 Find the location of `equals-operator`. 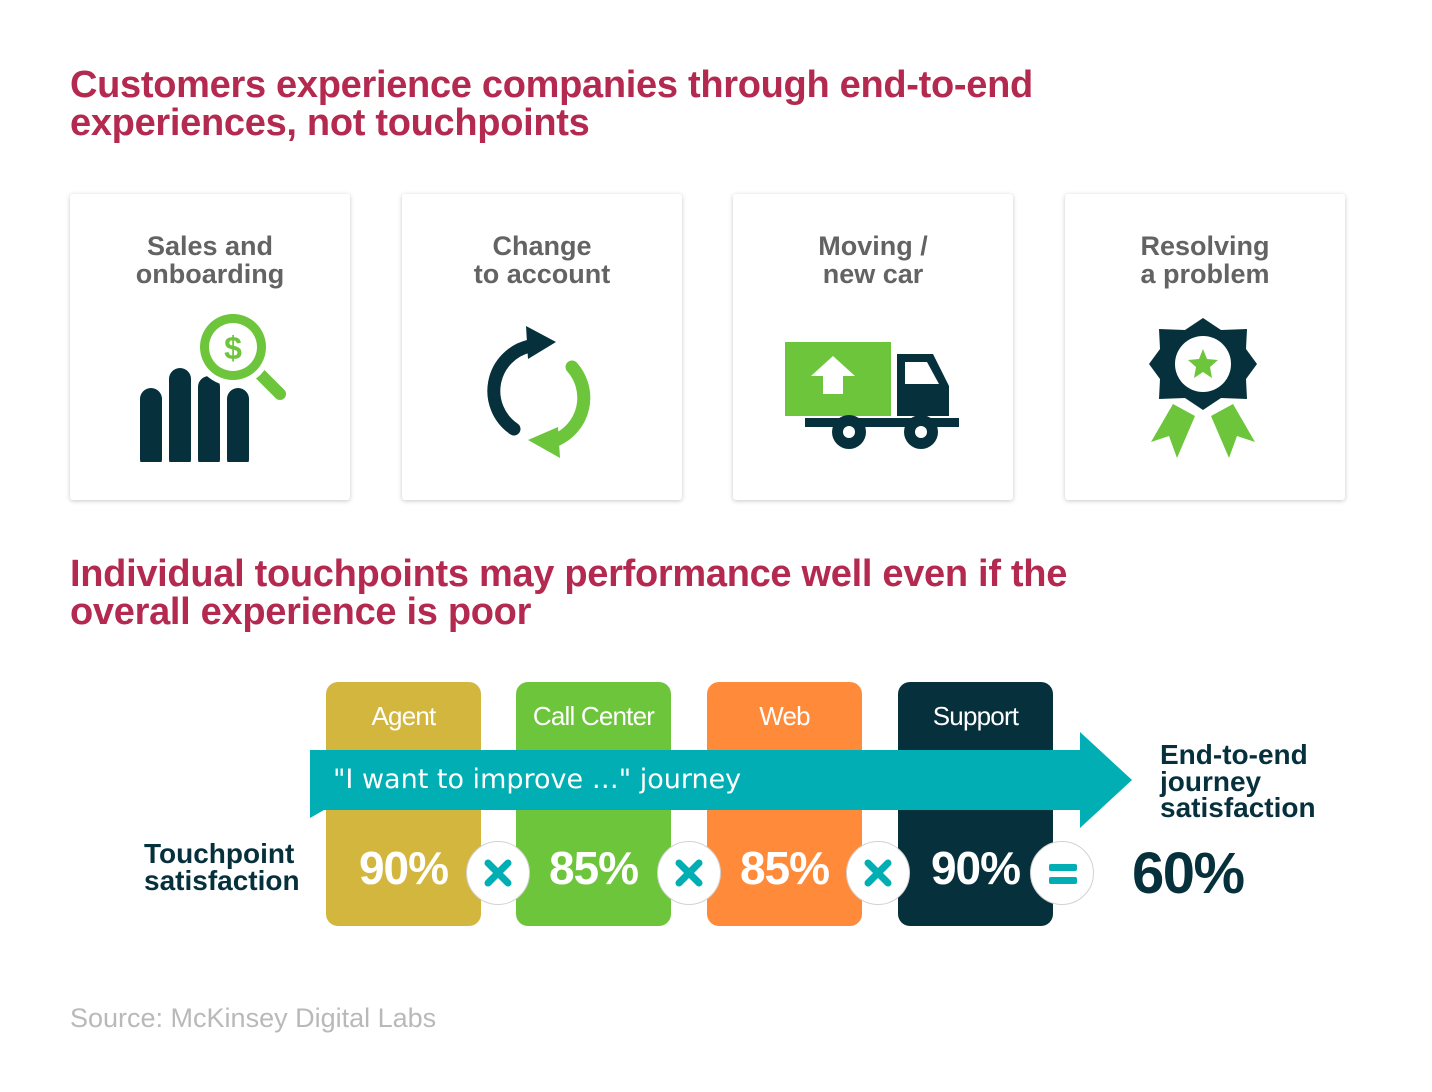

equals-operator is located at coordinates (1062, 873).